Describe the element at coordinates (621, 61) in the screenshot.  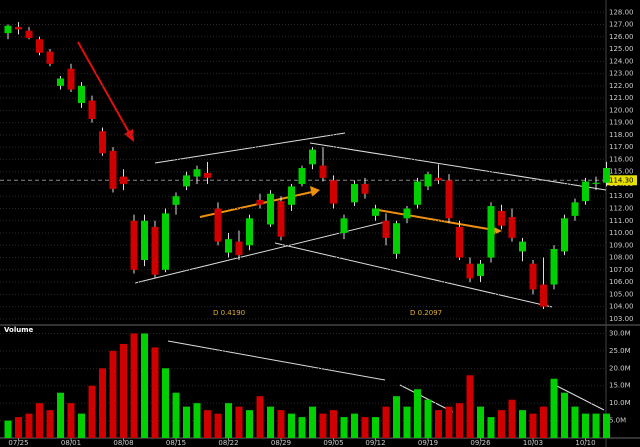
I see `y-tick-label: 124.00` at that location.